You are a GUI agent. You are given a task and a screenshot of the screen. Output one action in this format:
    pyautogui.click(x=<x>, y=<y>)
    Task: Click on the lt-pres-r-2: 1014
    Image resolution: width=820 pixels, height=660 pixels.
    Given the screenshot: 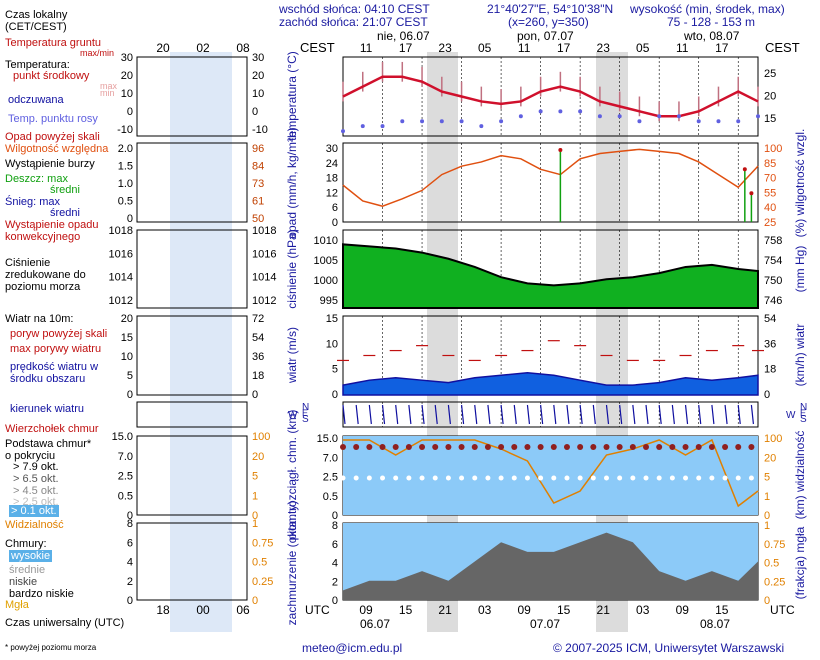 What is the action you would take?
    pyautogui.click(x=264, y=278)
    